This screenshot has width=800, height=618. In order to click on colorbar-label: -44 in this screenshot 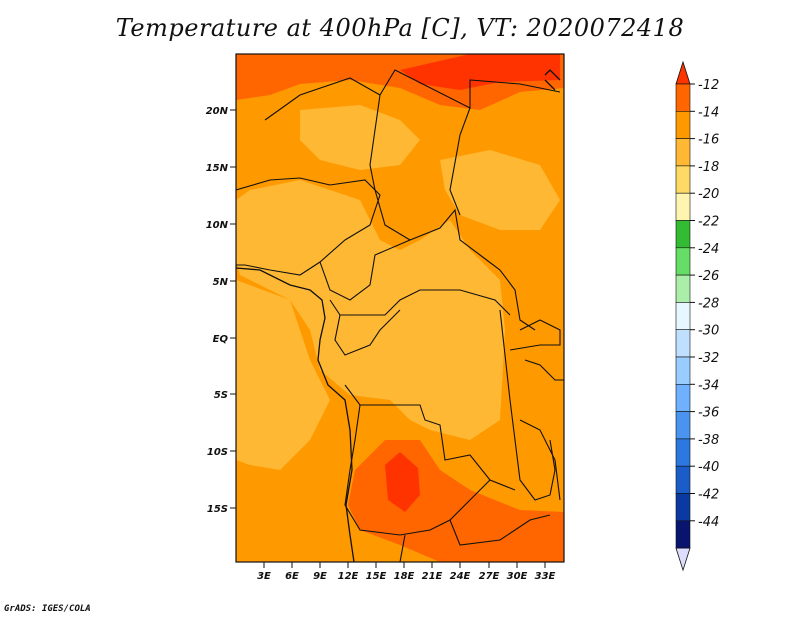, I will do `click(708, 522)`.